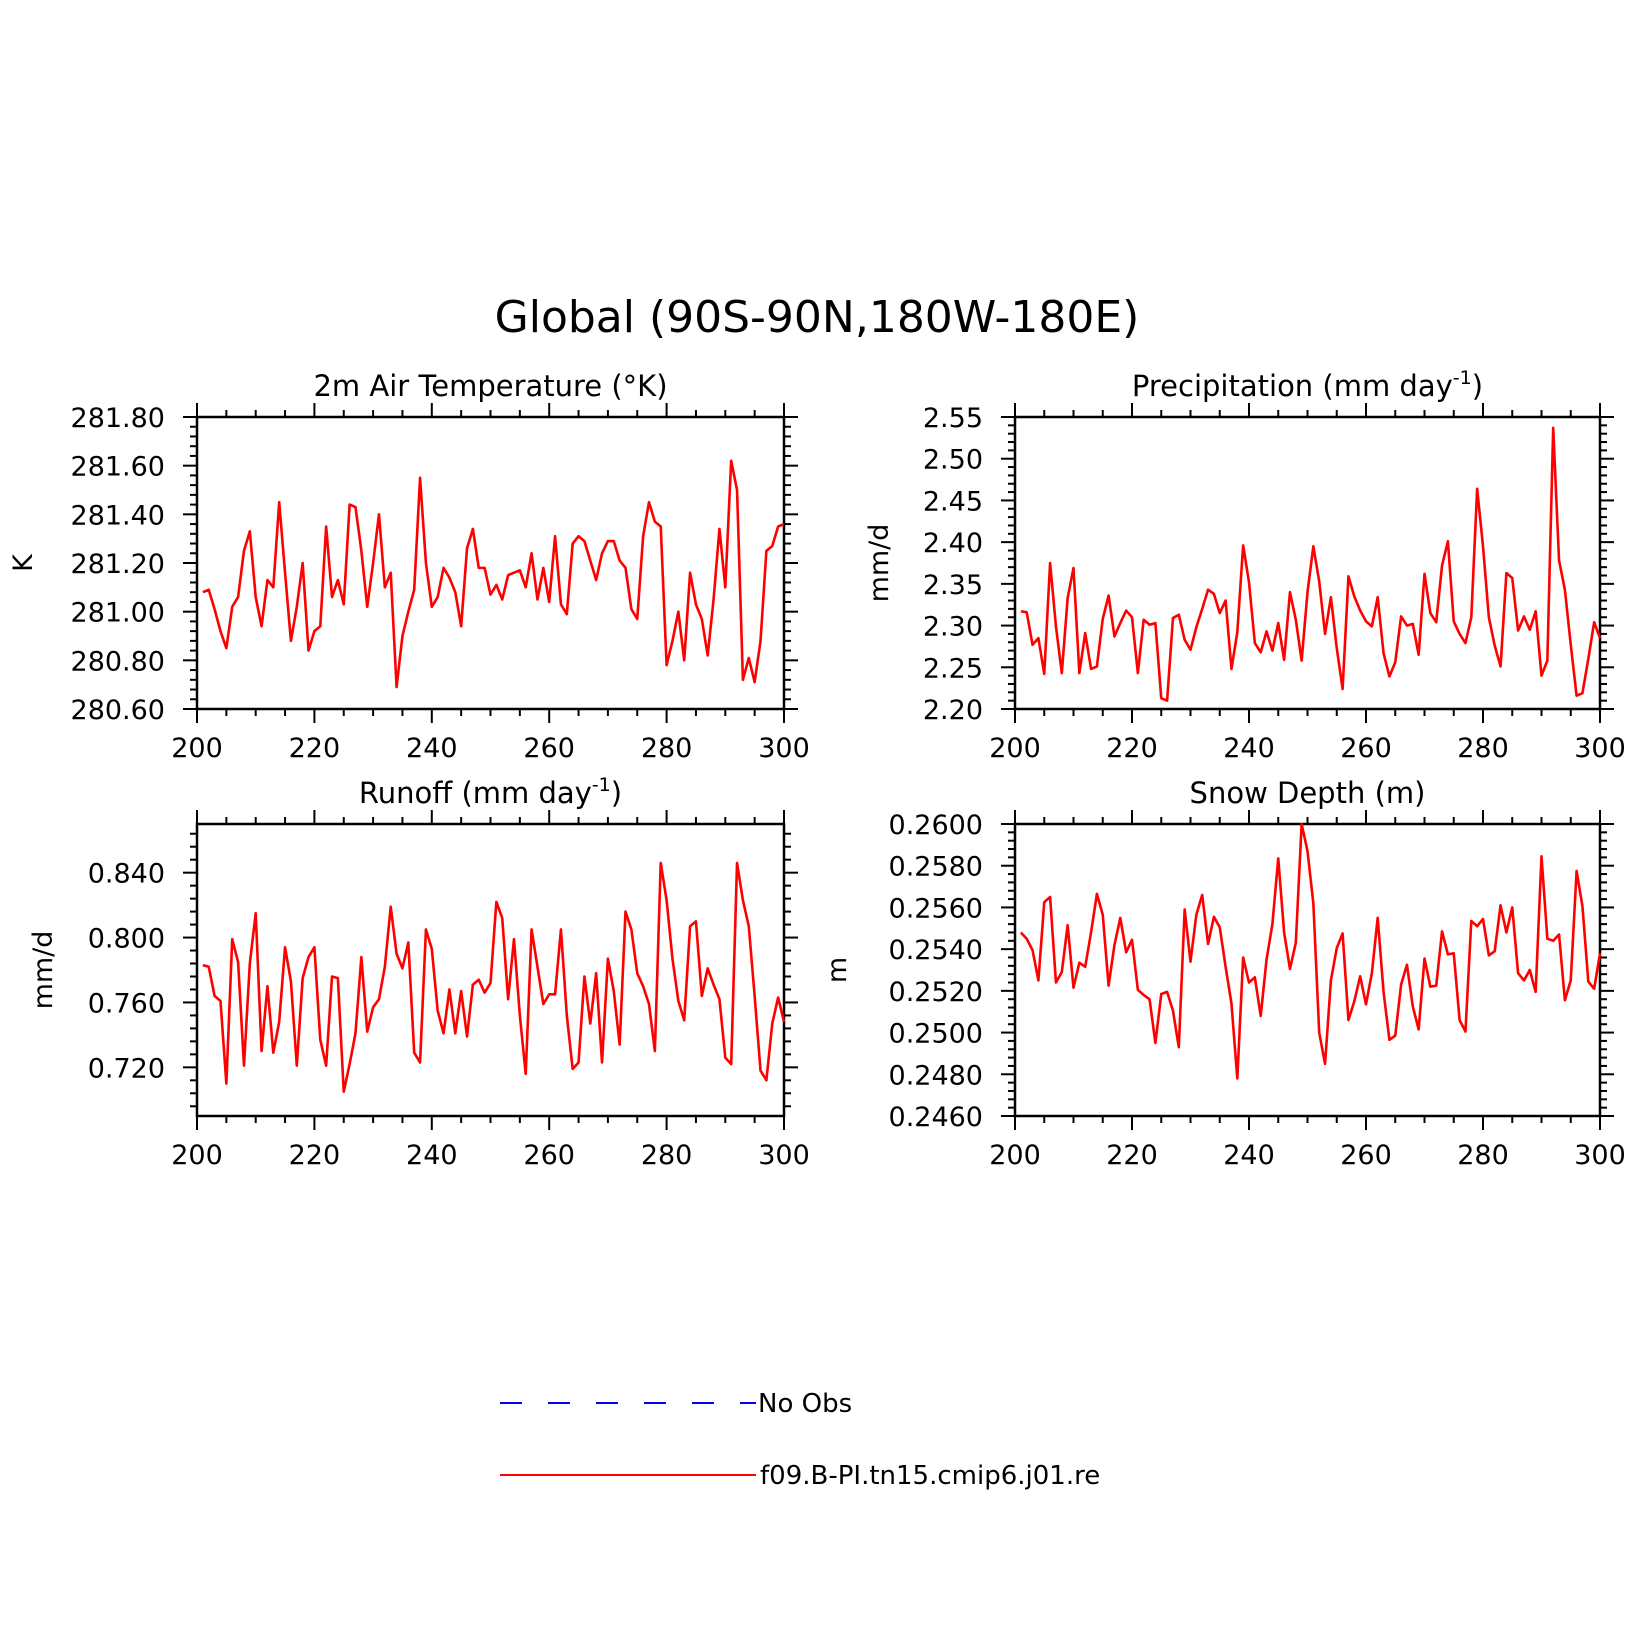 This screenshot has width=1635, height=1638. I want to click on y-tick-label: 0.840, so click(126, 874).